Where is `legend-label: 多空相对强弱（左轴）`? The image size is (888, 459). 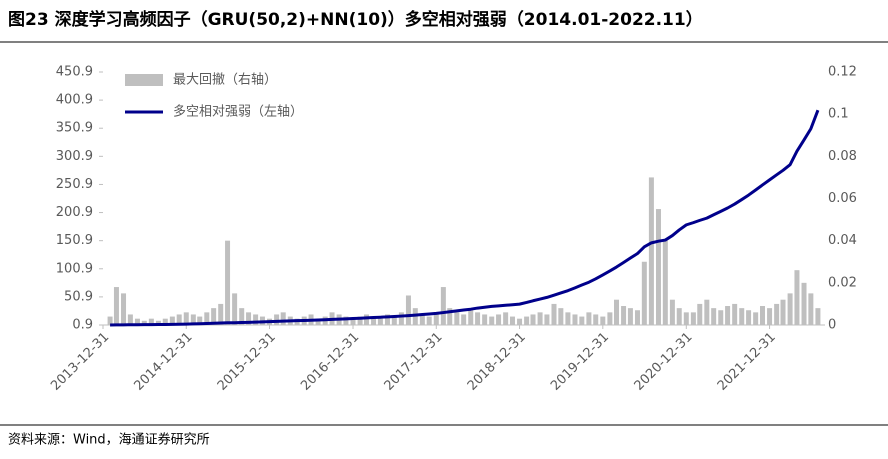 legend-label: 多空相对强弱（左轴） is located at coordinates (238, 112).